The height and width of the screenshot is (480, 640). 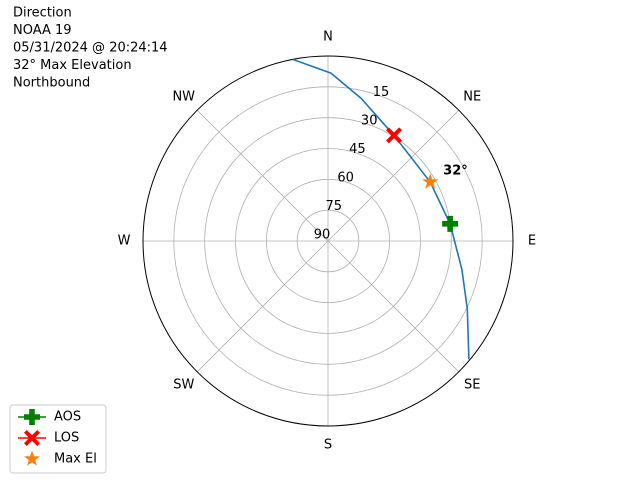 I want to click on legend-label: LOS, so click(x=66, y=438).